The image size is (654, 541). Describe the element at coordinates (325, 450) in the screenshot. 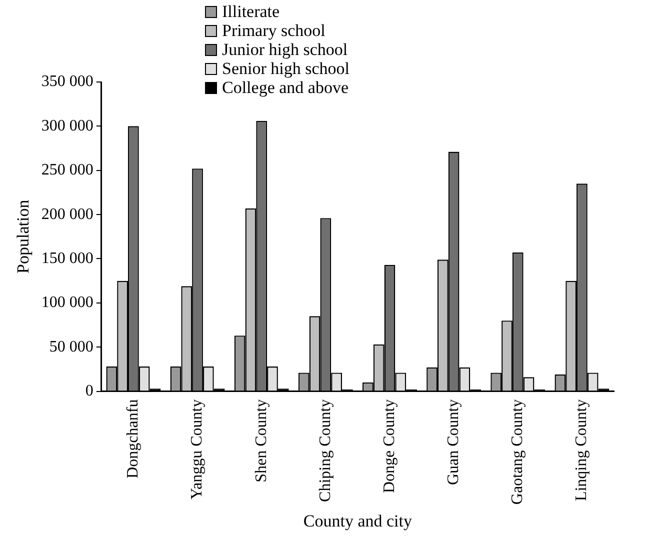

I see `x-tick-label: Chiping County` at that location.